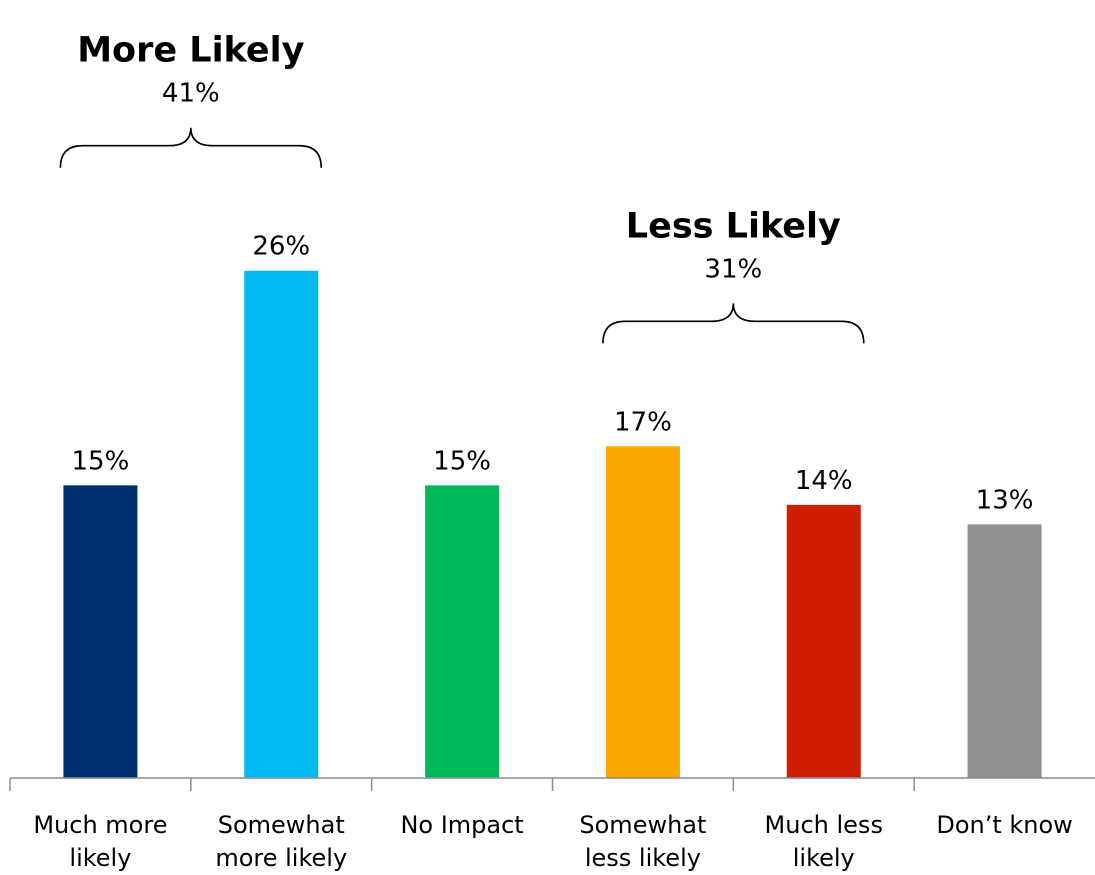 Image resolution: width=1095 pixels, height=875 pixels. Describe the element at coordinates (100, 825) in the screenshot. I see `x-tick-label-line: Much more` at that location.